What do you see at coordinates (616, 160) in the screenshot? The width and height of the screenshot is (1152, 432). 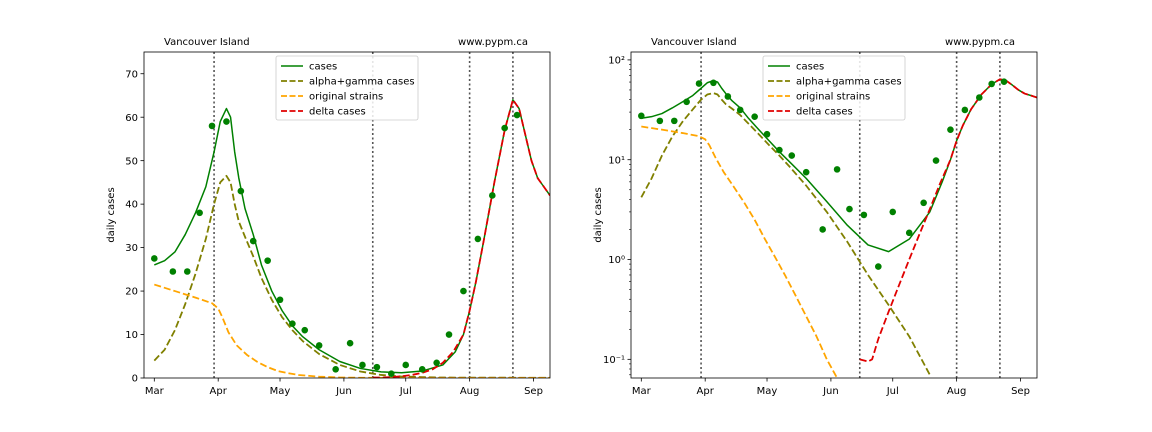 I see `y-tick-label: 10¹` at bounding box center [616, 160].